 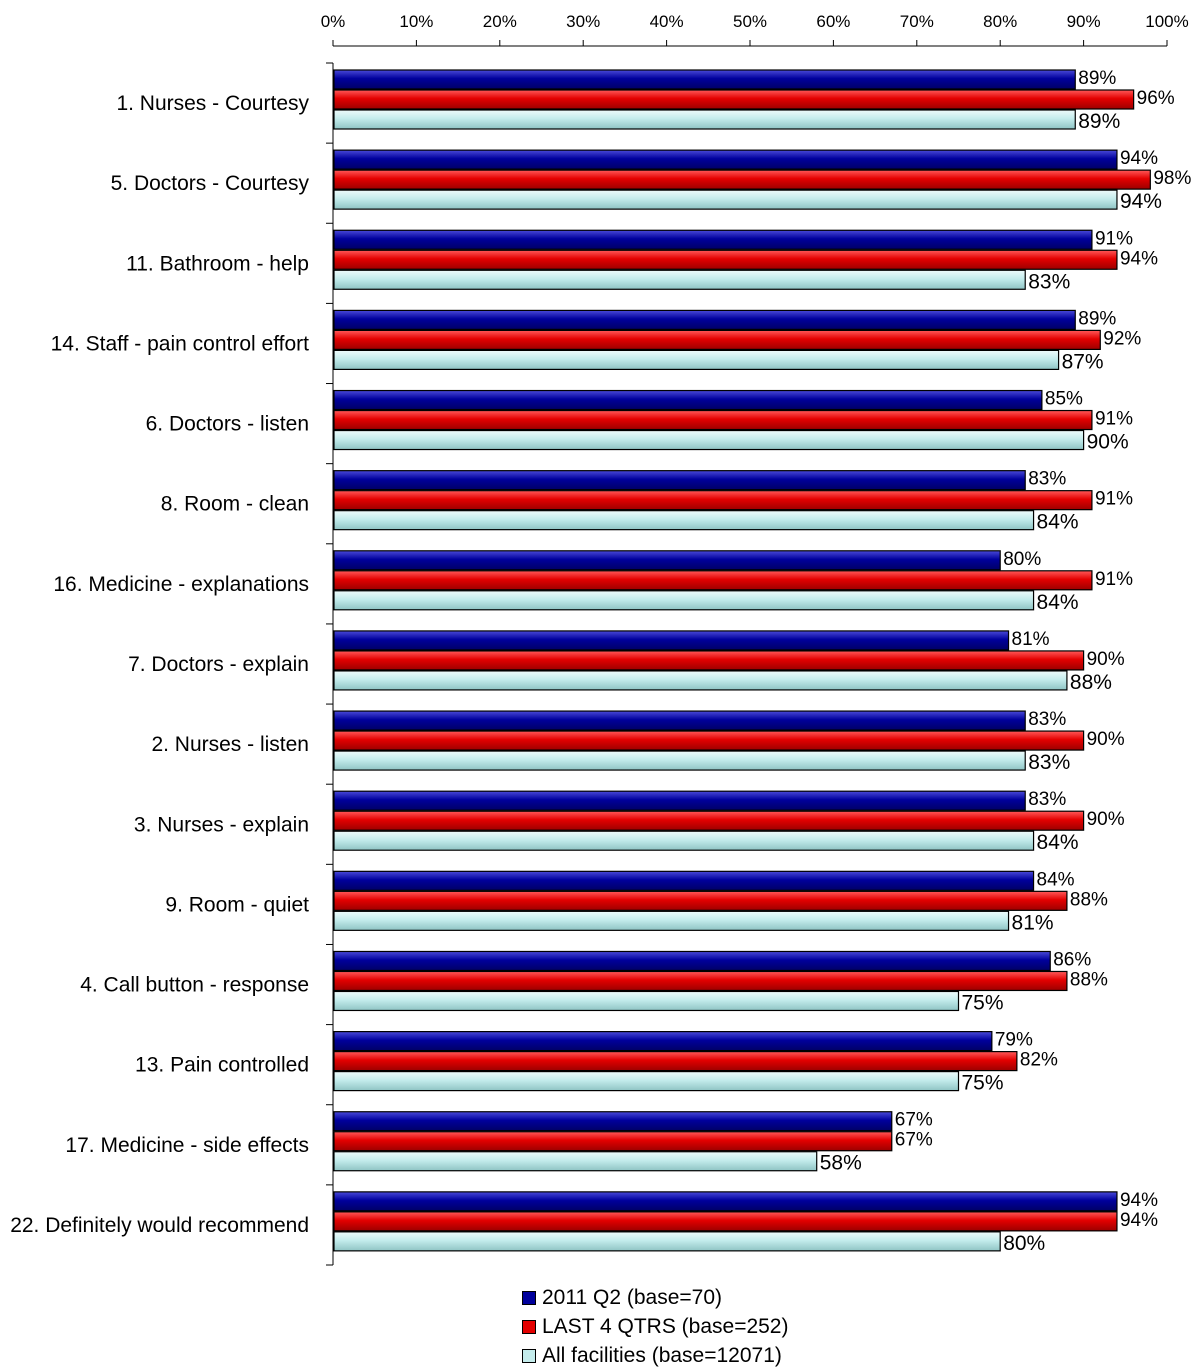 What do you see at coordinates (1056, 879) in the screenshot?
I see `value-label-2011-q2-base-70-9-room-quiet: 84%` at bounding box center [1056, 879].